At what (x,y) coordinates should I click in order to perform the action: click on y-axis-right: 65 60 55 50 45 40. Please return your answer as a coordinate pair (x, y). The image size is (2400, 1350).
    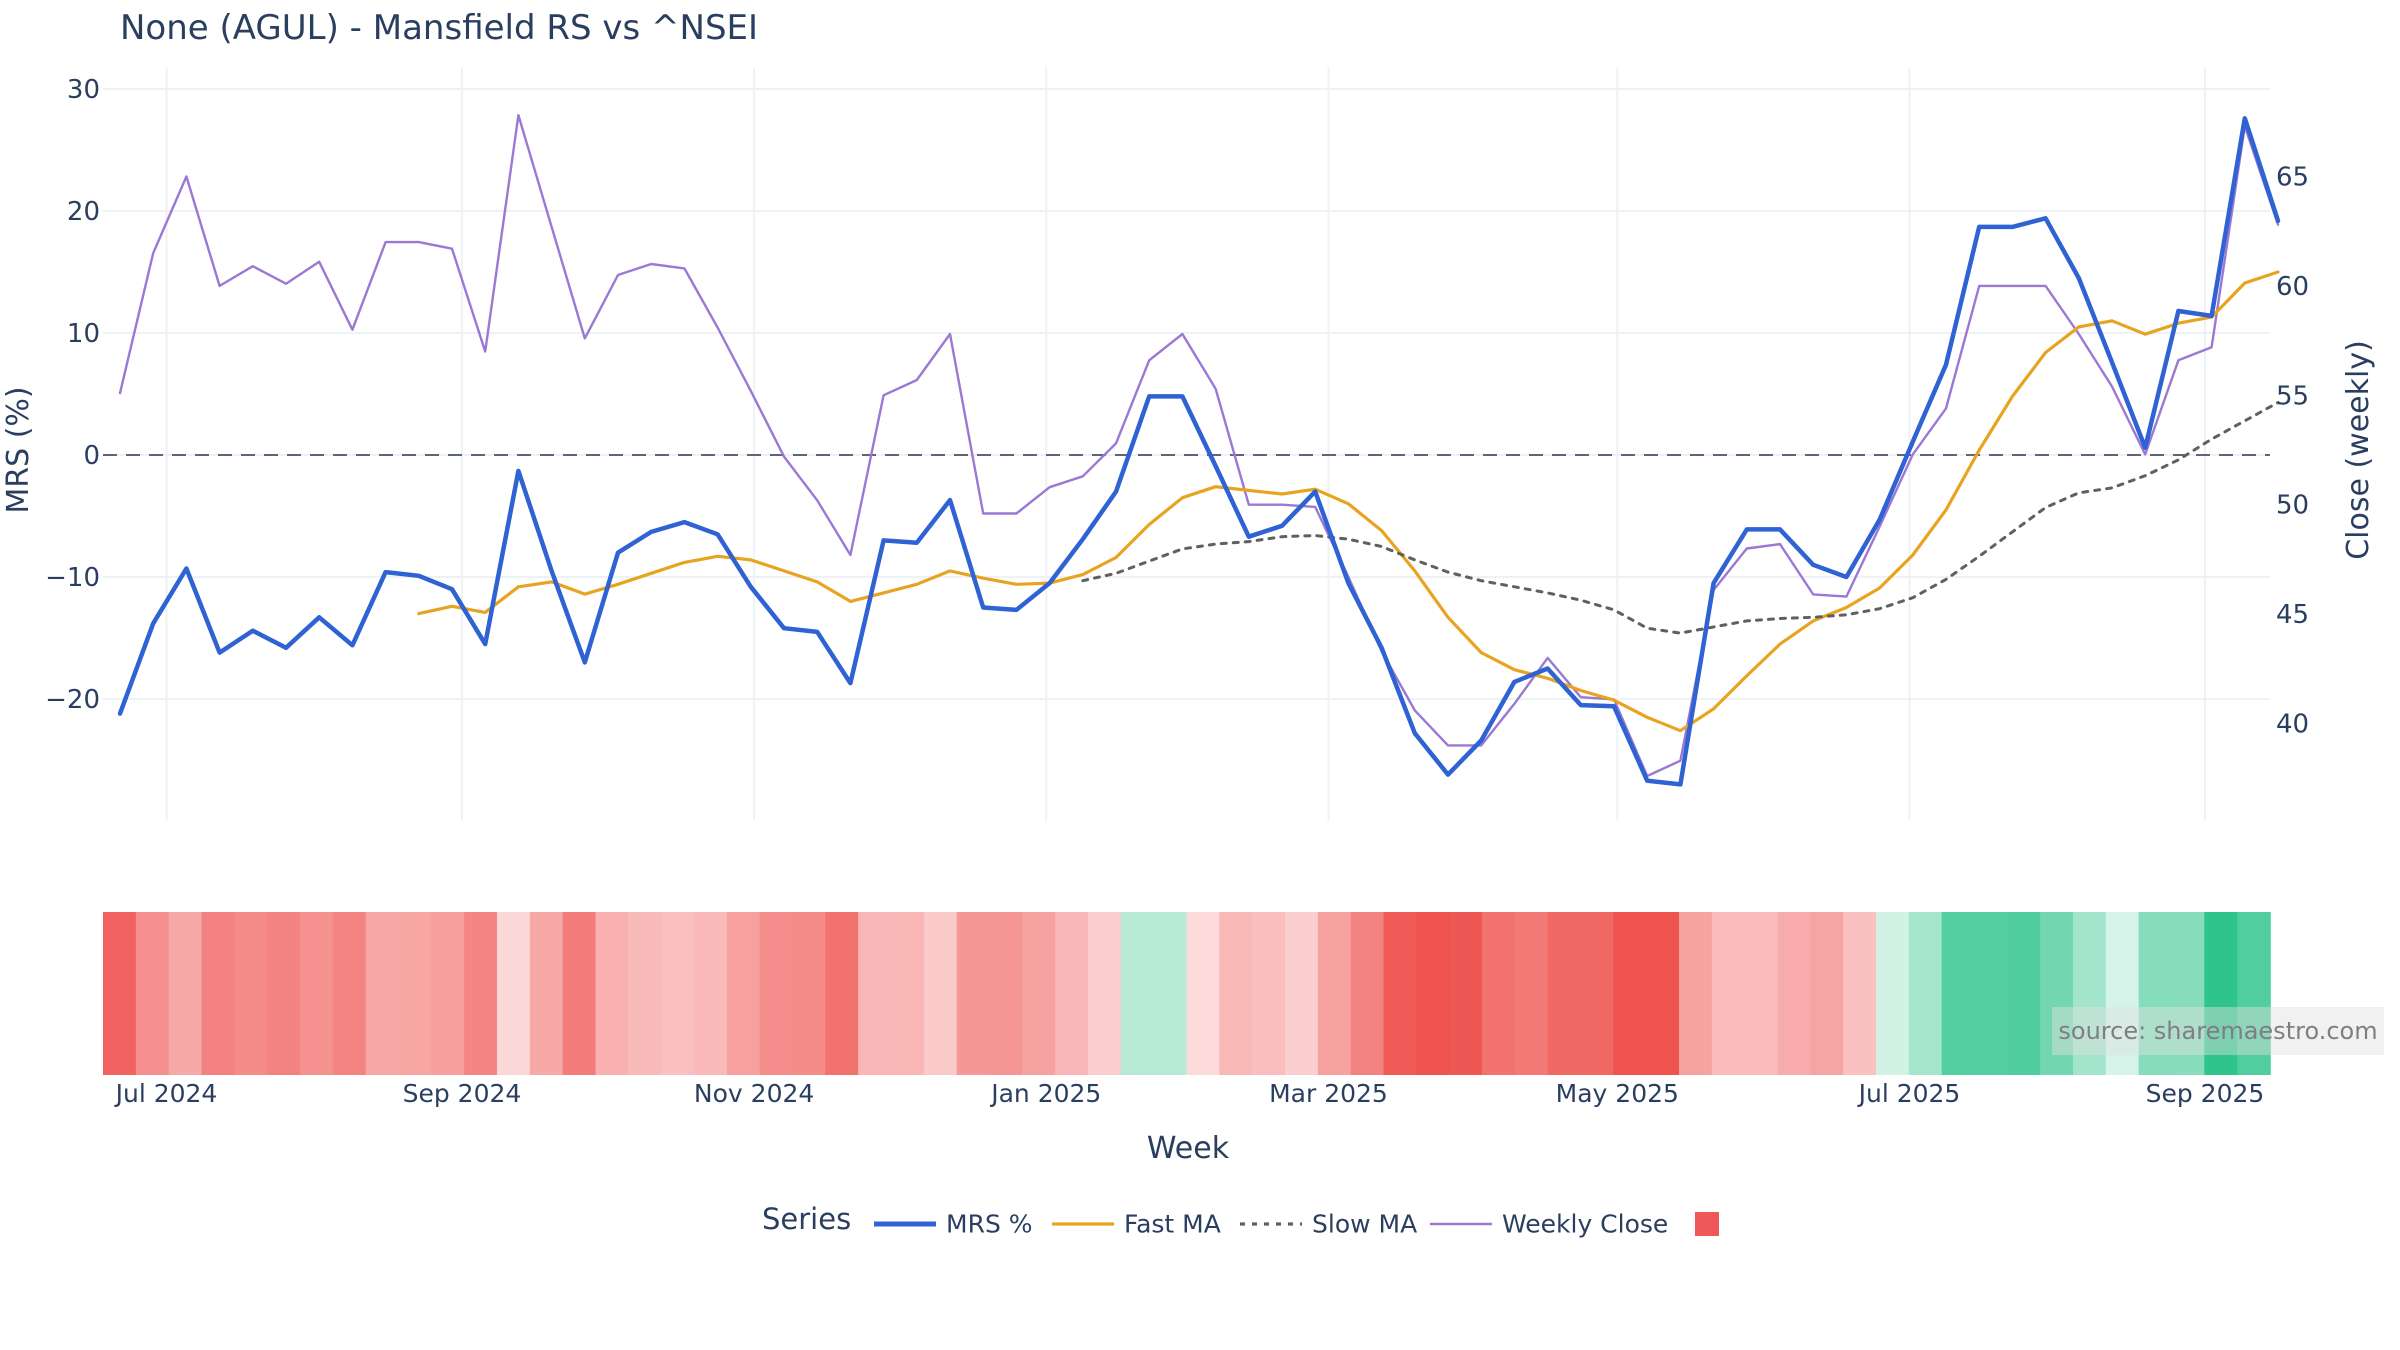
    Looking at the image, I should click on (2292, 451).